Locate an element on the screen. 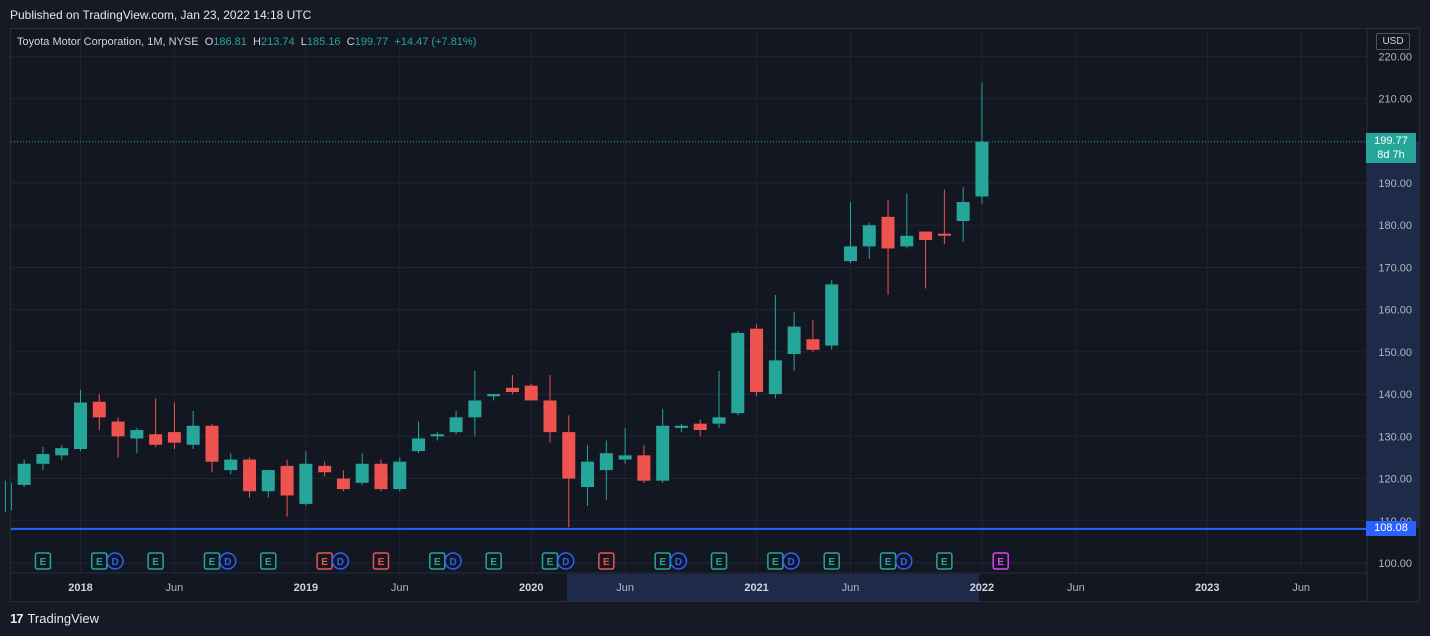  legend-symbol: Toyota Motor Corporation, 1M, NYSE is located at coordinates (108, 42).